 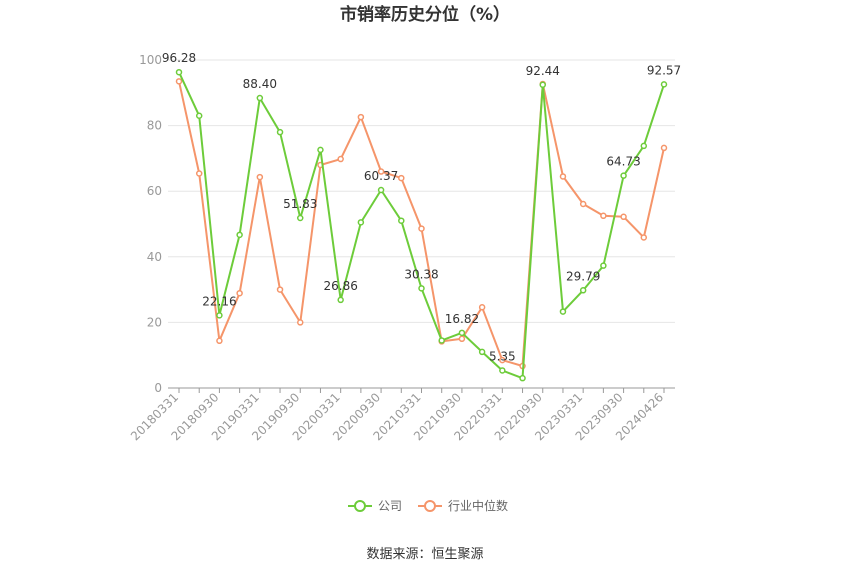 What do you see at coordinates (375, 506) in the screenshot?
I see `legend-item-company: 公司` at bounding box center [375, 506].